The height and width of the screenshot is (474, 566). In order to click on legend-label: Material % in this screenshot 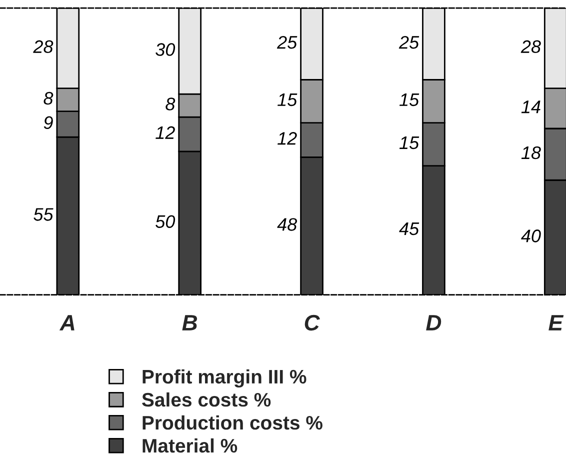, I will do `click(190, 445)`.